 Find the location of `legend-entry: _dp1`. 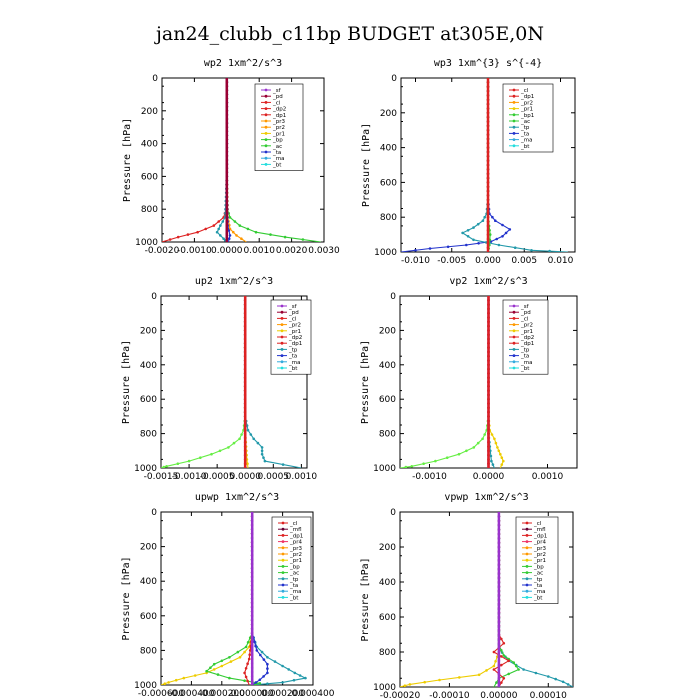

legend-entry: _dp1 is located at coordinates (279, 116).